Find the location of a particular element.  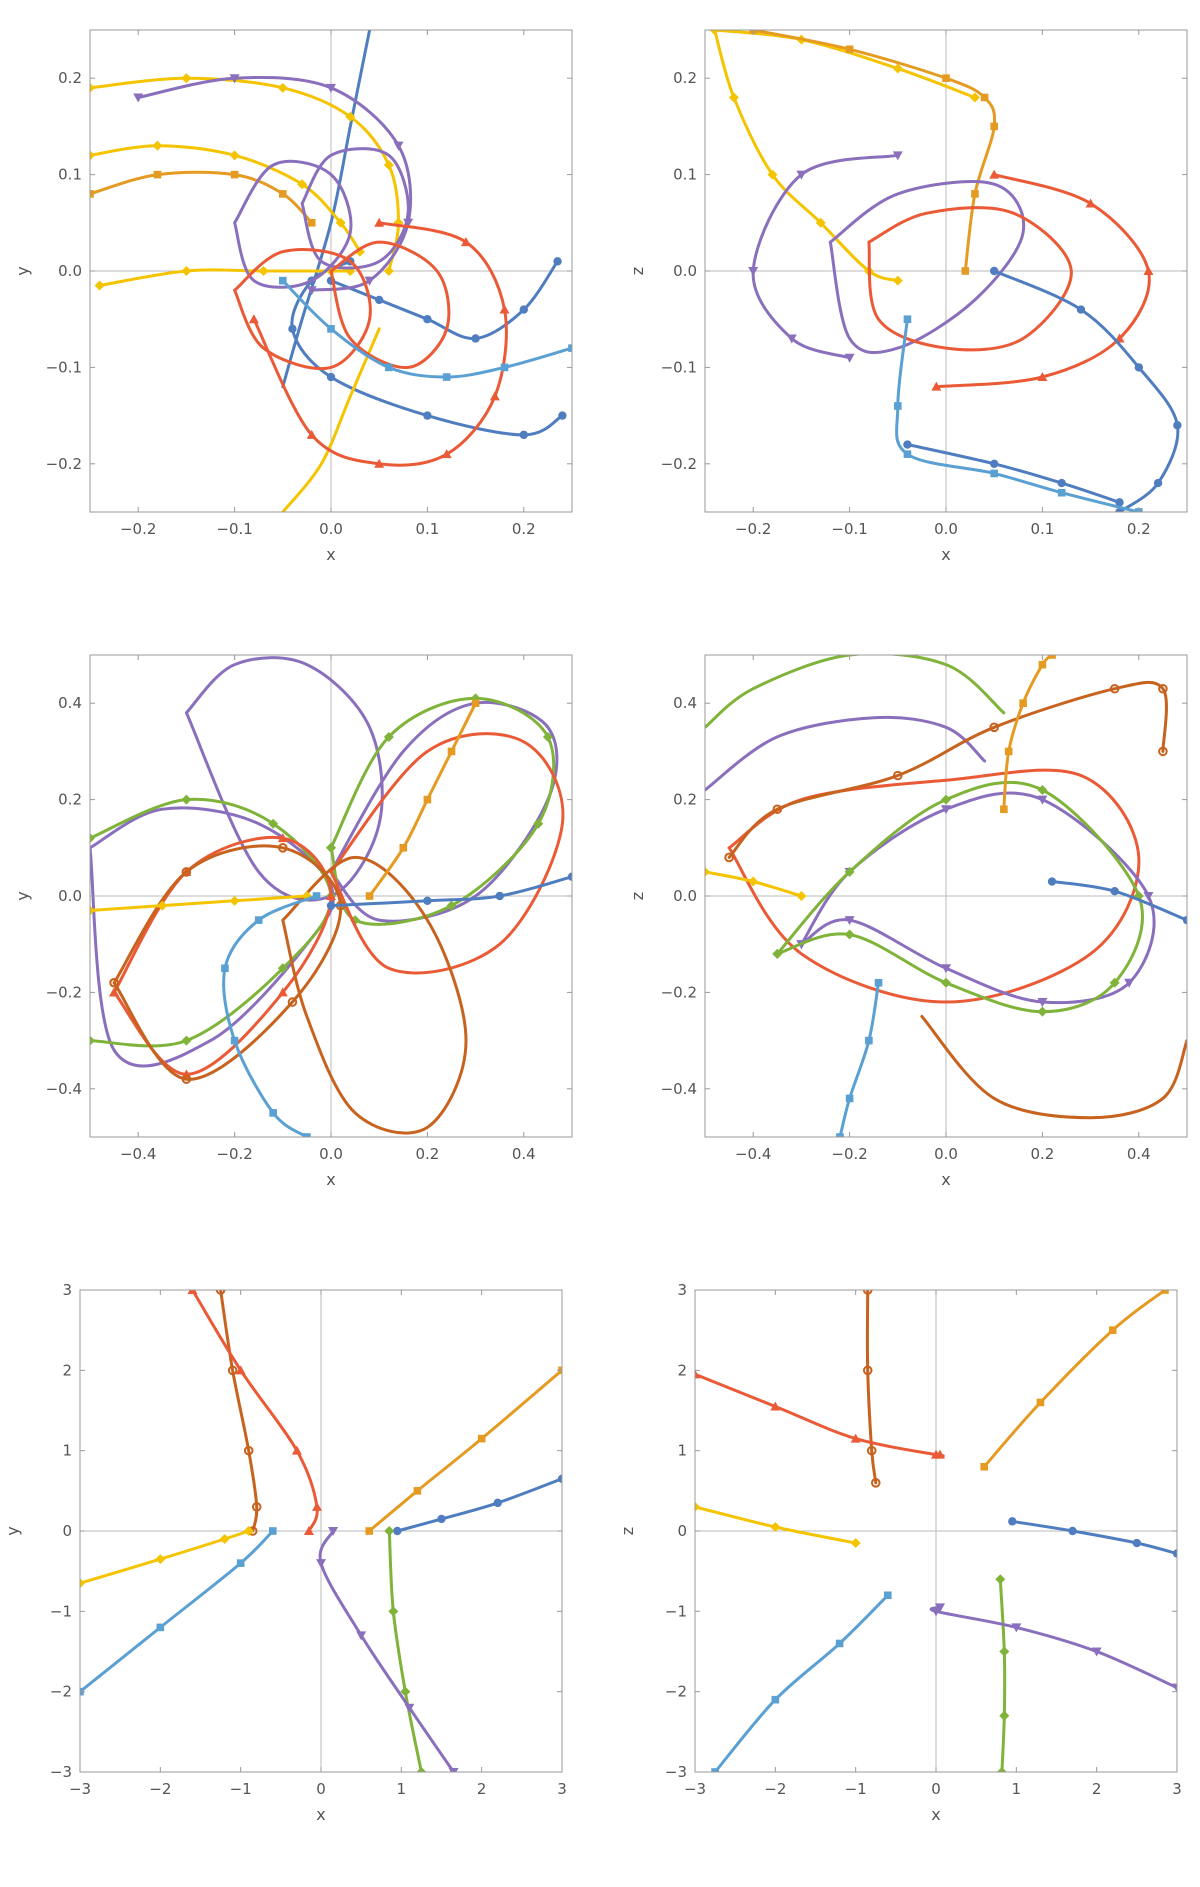

series-group is located at coordinates (946, 896).